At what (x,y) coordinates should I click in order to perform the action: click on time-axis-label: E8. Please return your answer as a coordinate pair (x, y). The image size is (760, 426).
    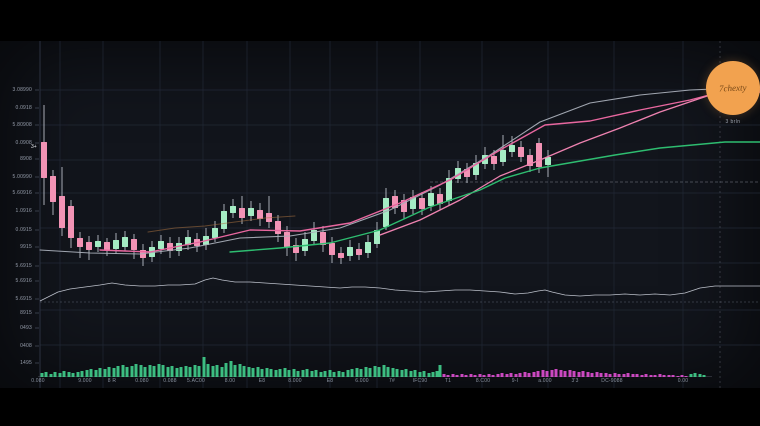
    Looking at the image, I should click on (330, 381).